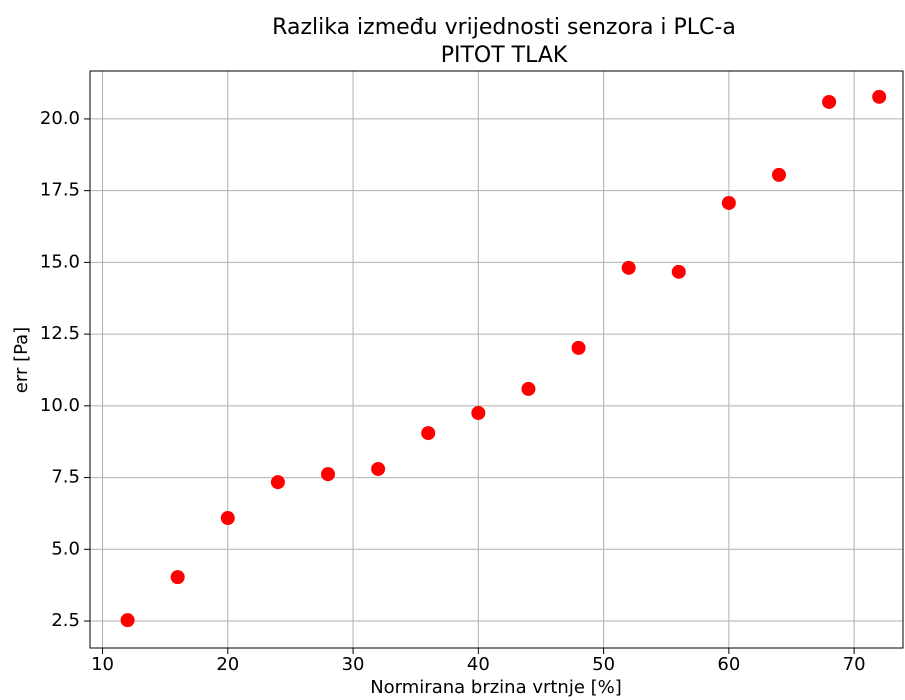  I want to click on x-tick-label: 50, so click(603, 664).